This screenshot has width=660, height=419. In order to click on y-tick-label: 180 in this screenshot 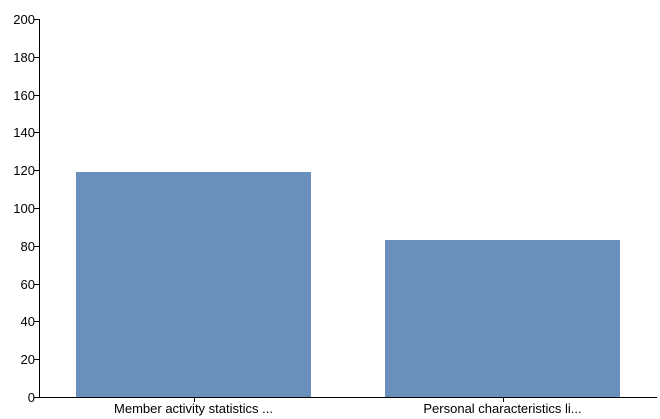, I will do `click(24, 57)`.